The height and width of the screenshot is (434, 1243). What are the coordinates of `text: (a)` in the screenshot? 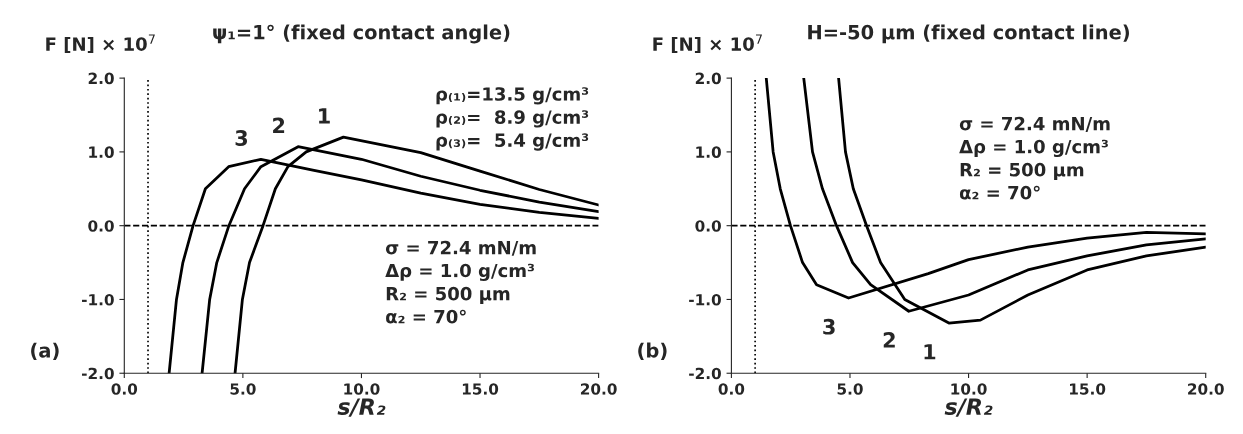 It's located at (45, 351).